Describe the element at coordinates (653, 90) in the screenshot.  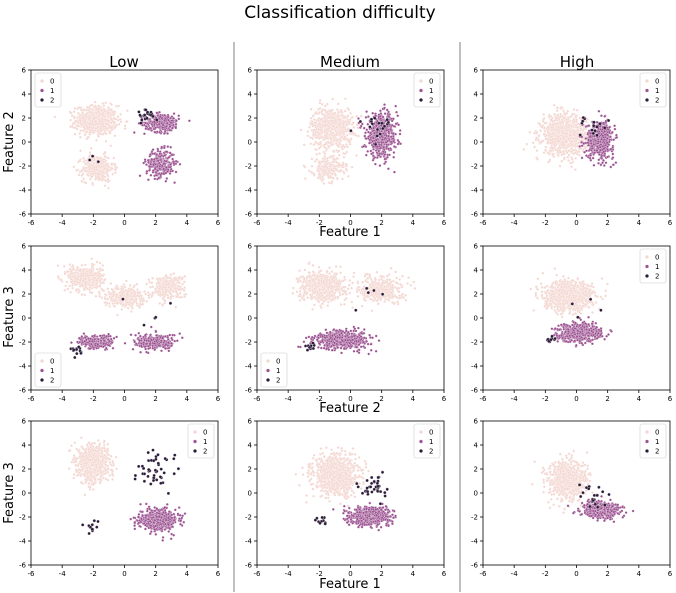
I see `legend: 012` at that location.